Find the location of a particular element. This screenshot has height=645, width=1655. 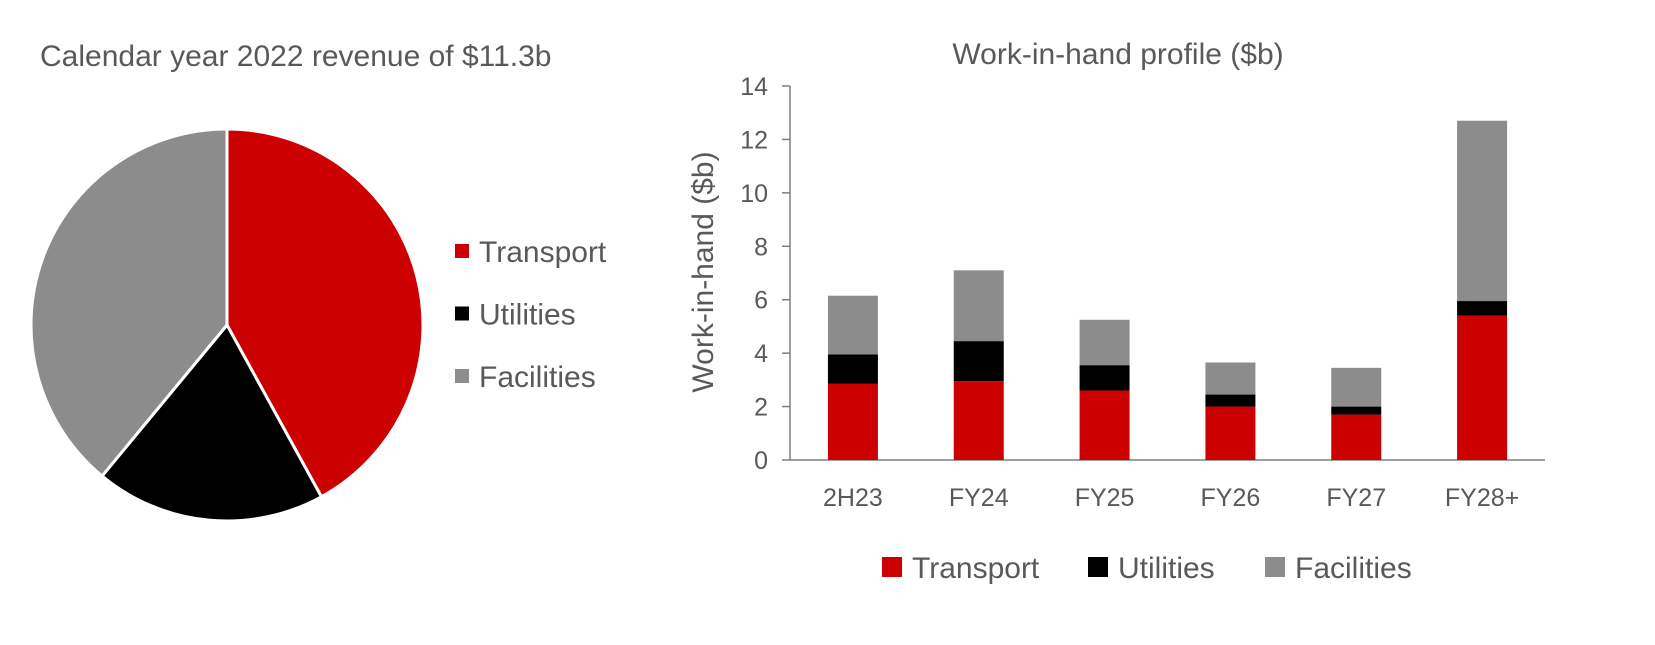

x-tick-label: FY28+ is located at coordinates (1482, 498).